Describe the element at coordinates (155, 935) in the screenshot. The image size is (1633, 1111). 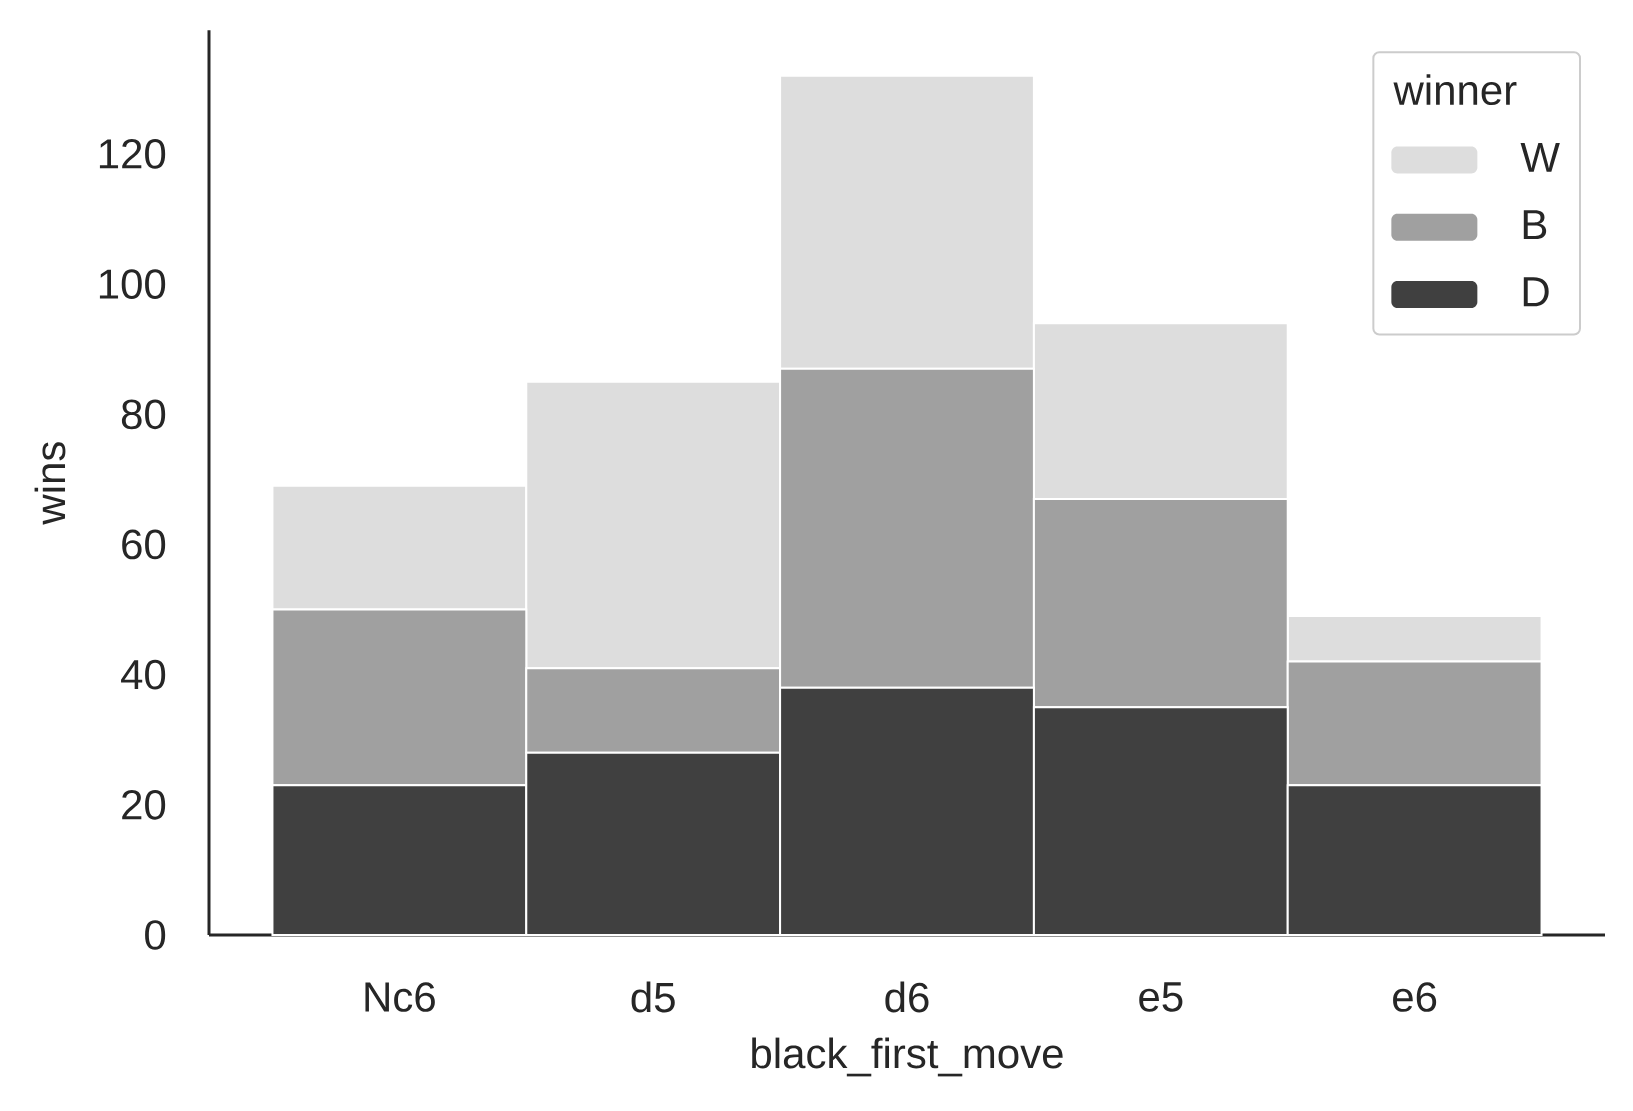
I see `y-tick-label: 0` at that location.